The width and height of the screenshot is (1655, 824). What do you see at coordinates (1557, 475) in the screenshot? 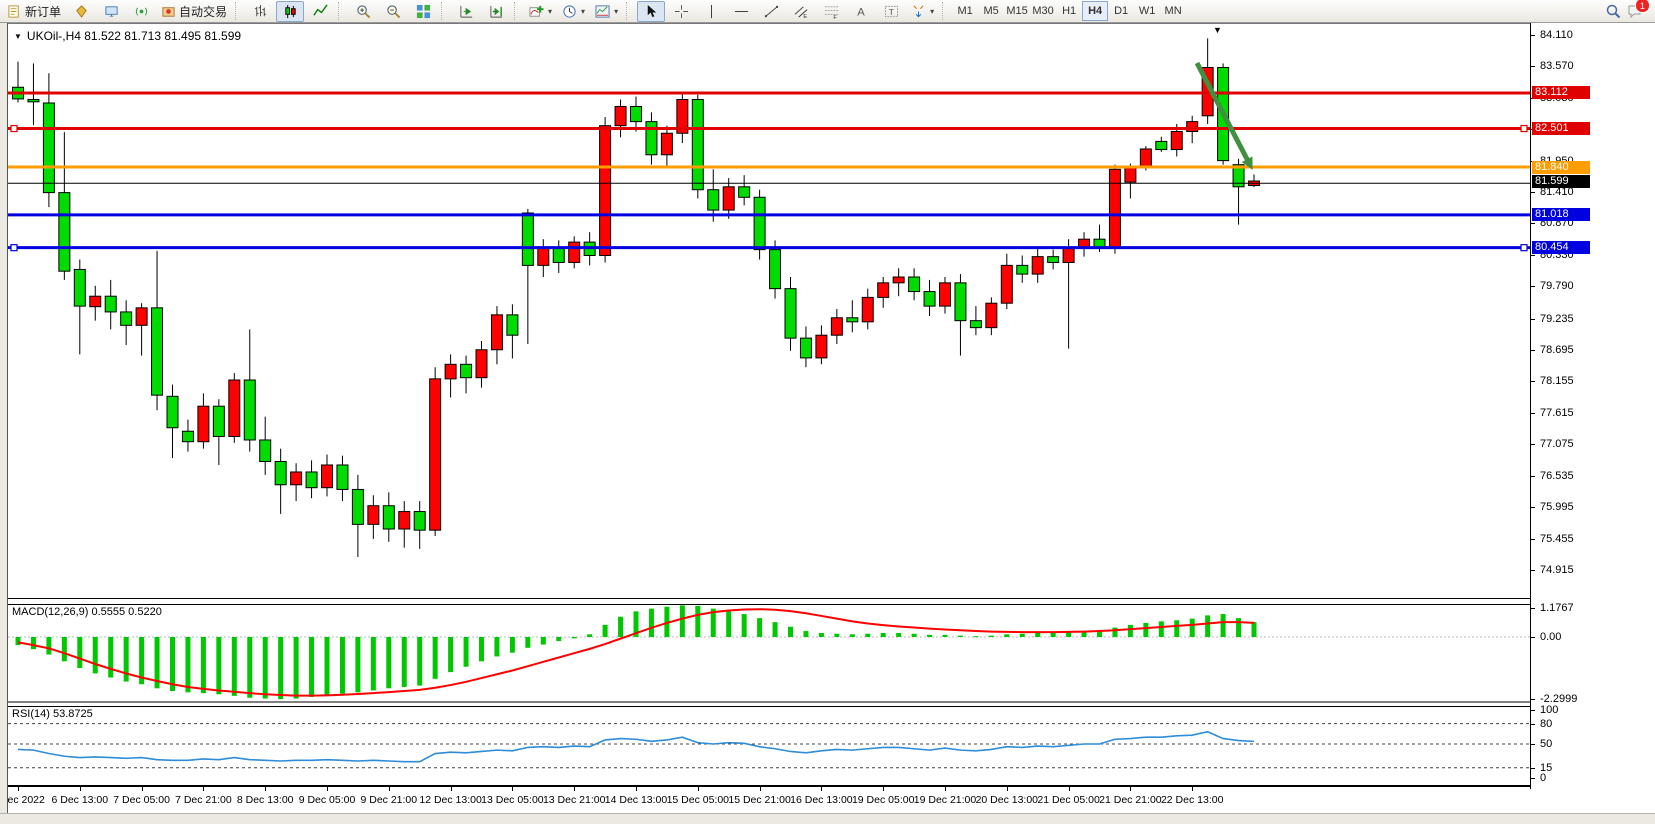
I see `price-tick-label: 76.535` at bounding box center [1557, 475].